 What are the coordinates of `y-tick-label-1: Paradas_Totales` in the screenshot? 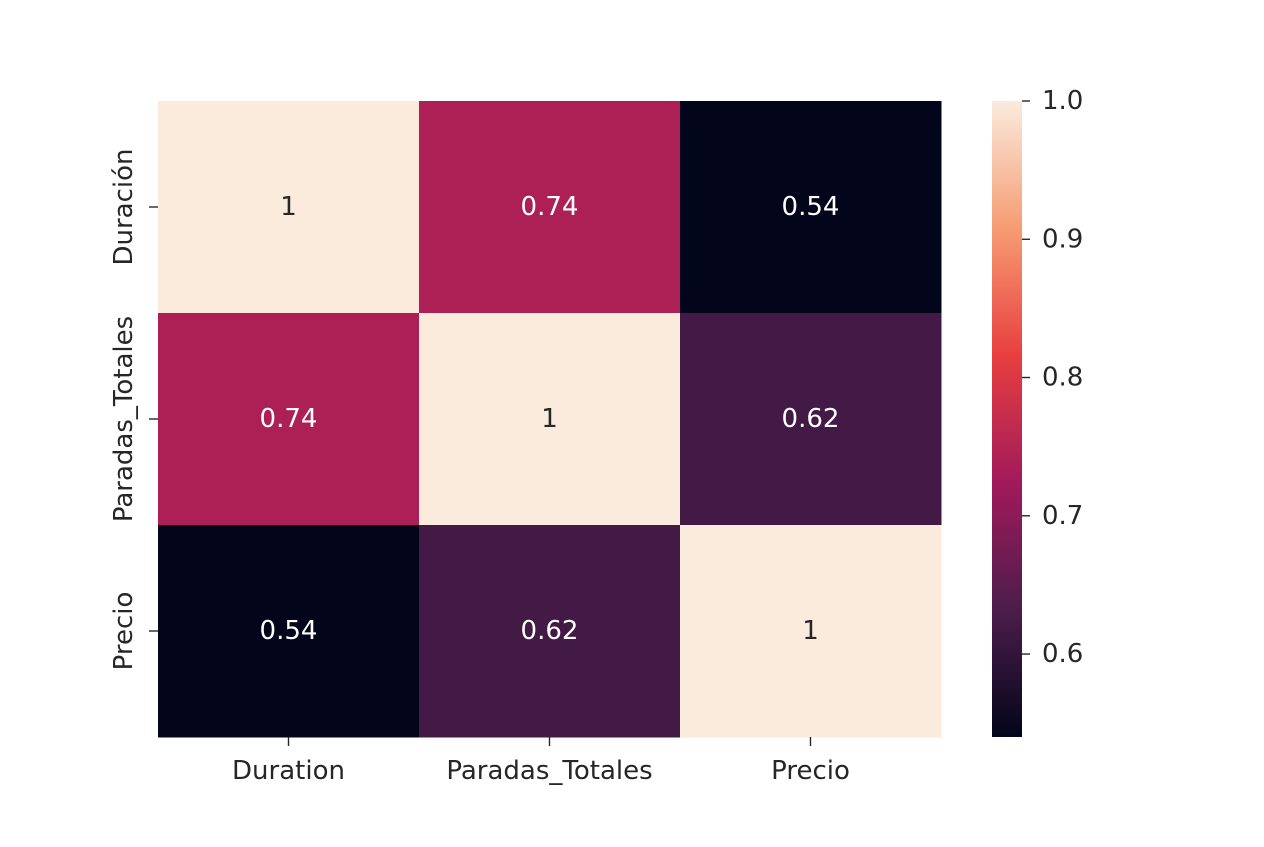 It's located at (124, 419).